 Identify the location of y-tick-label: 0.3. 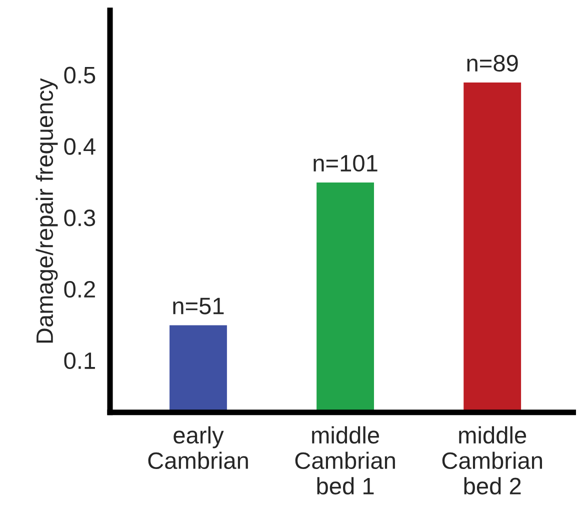
(80, 218).